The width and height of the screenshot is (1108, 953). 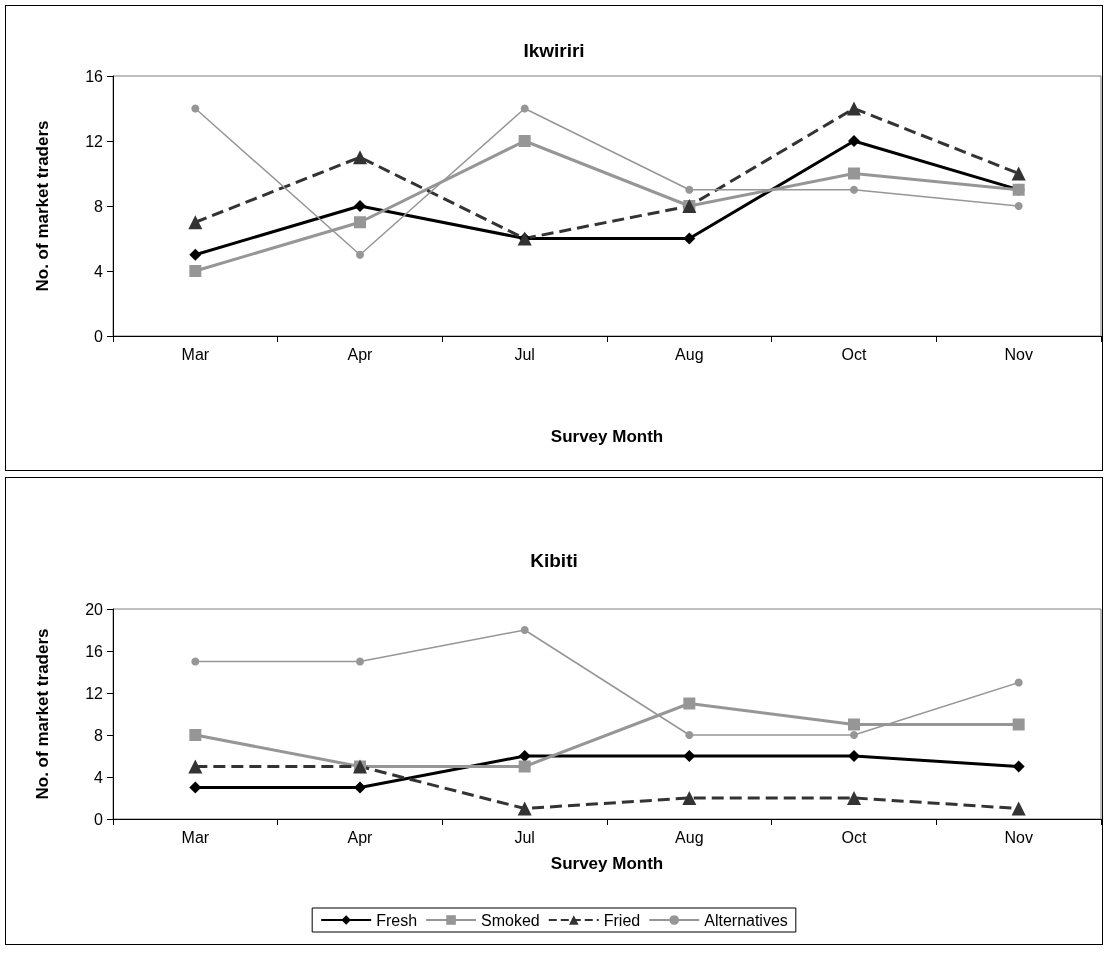 I want to click on legend-label: Fresh, so click(x=397, y=920).